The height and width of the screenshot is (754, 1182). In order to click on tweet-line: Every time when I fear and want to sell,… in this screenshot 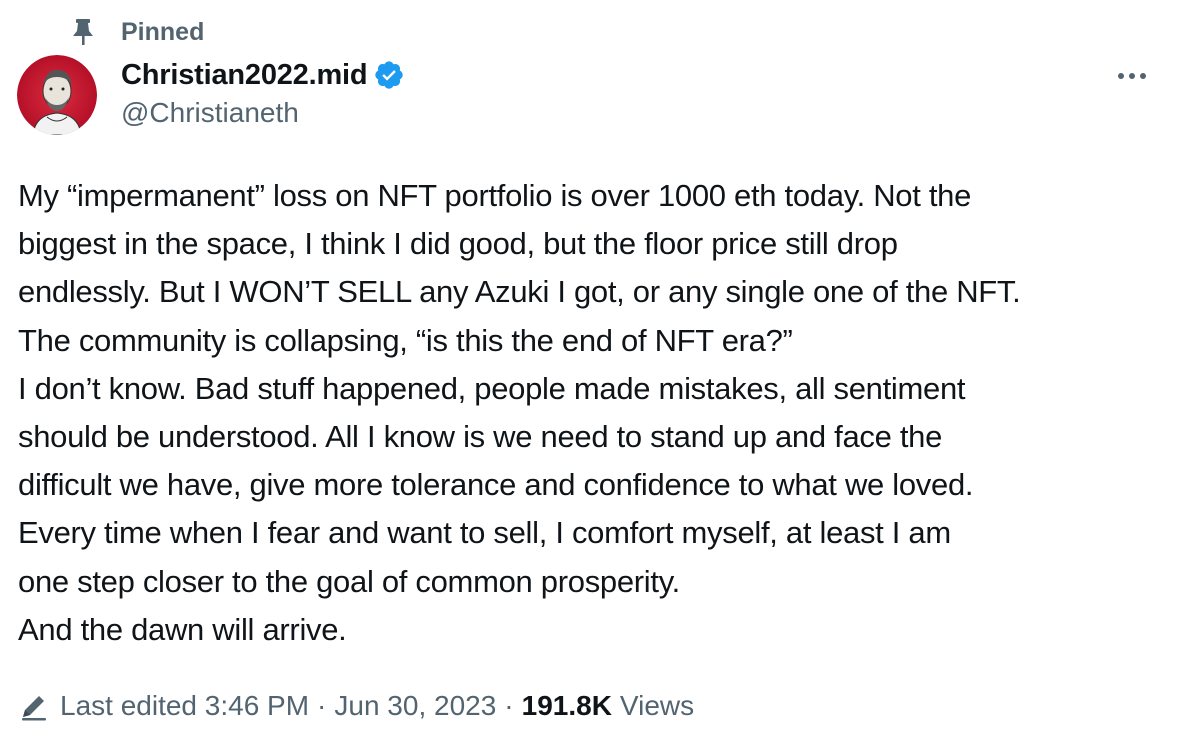, I will do `click(484, 533)`.